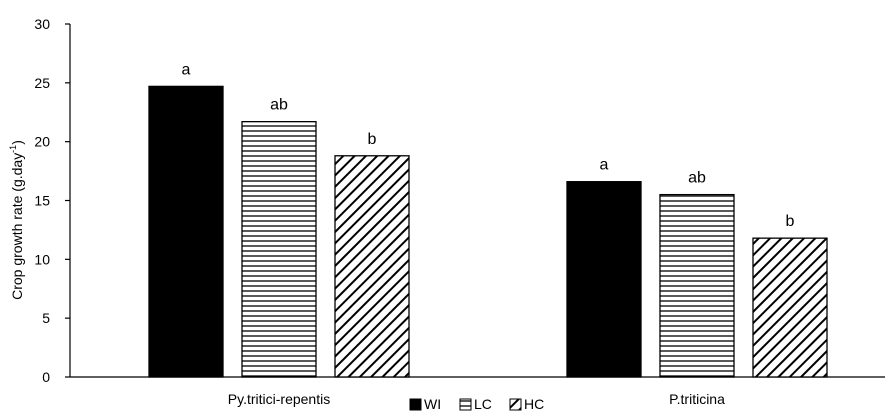 The image size is (893, 417). Describe the element at coordinates (483, 404) in the screenshot. I see `legend-label-lc: LC` at that location.